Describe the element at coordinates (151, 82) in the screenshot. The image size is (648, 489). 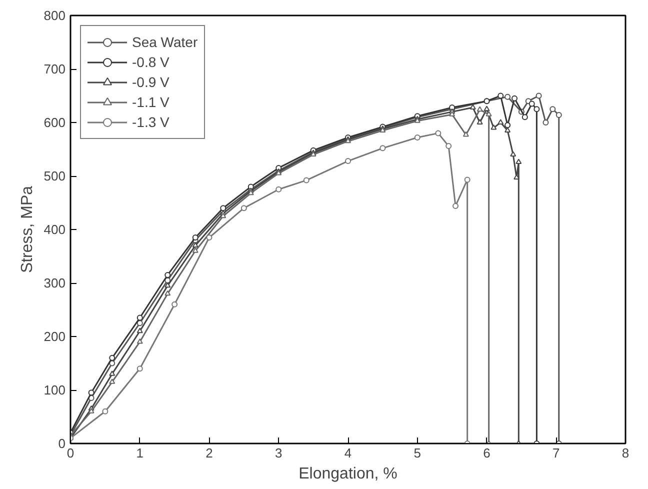
I see `legend-label: -0.9 V` at that location.